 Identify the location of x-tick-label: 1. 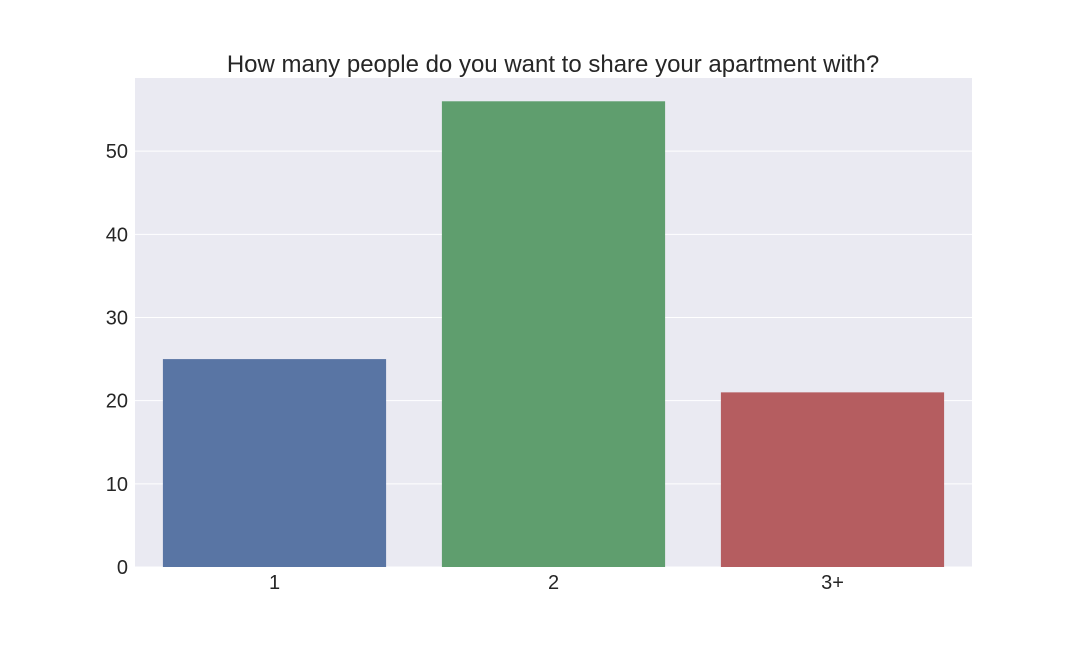
(274, 583).